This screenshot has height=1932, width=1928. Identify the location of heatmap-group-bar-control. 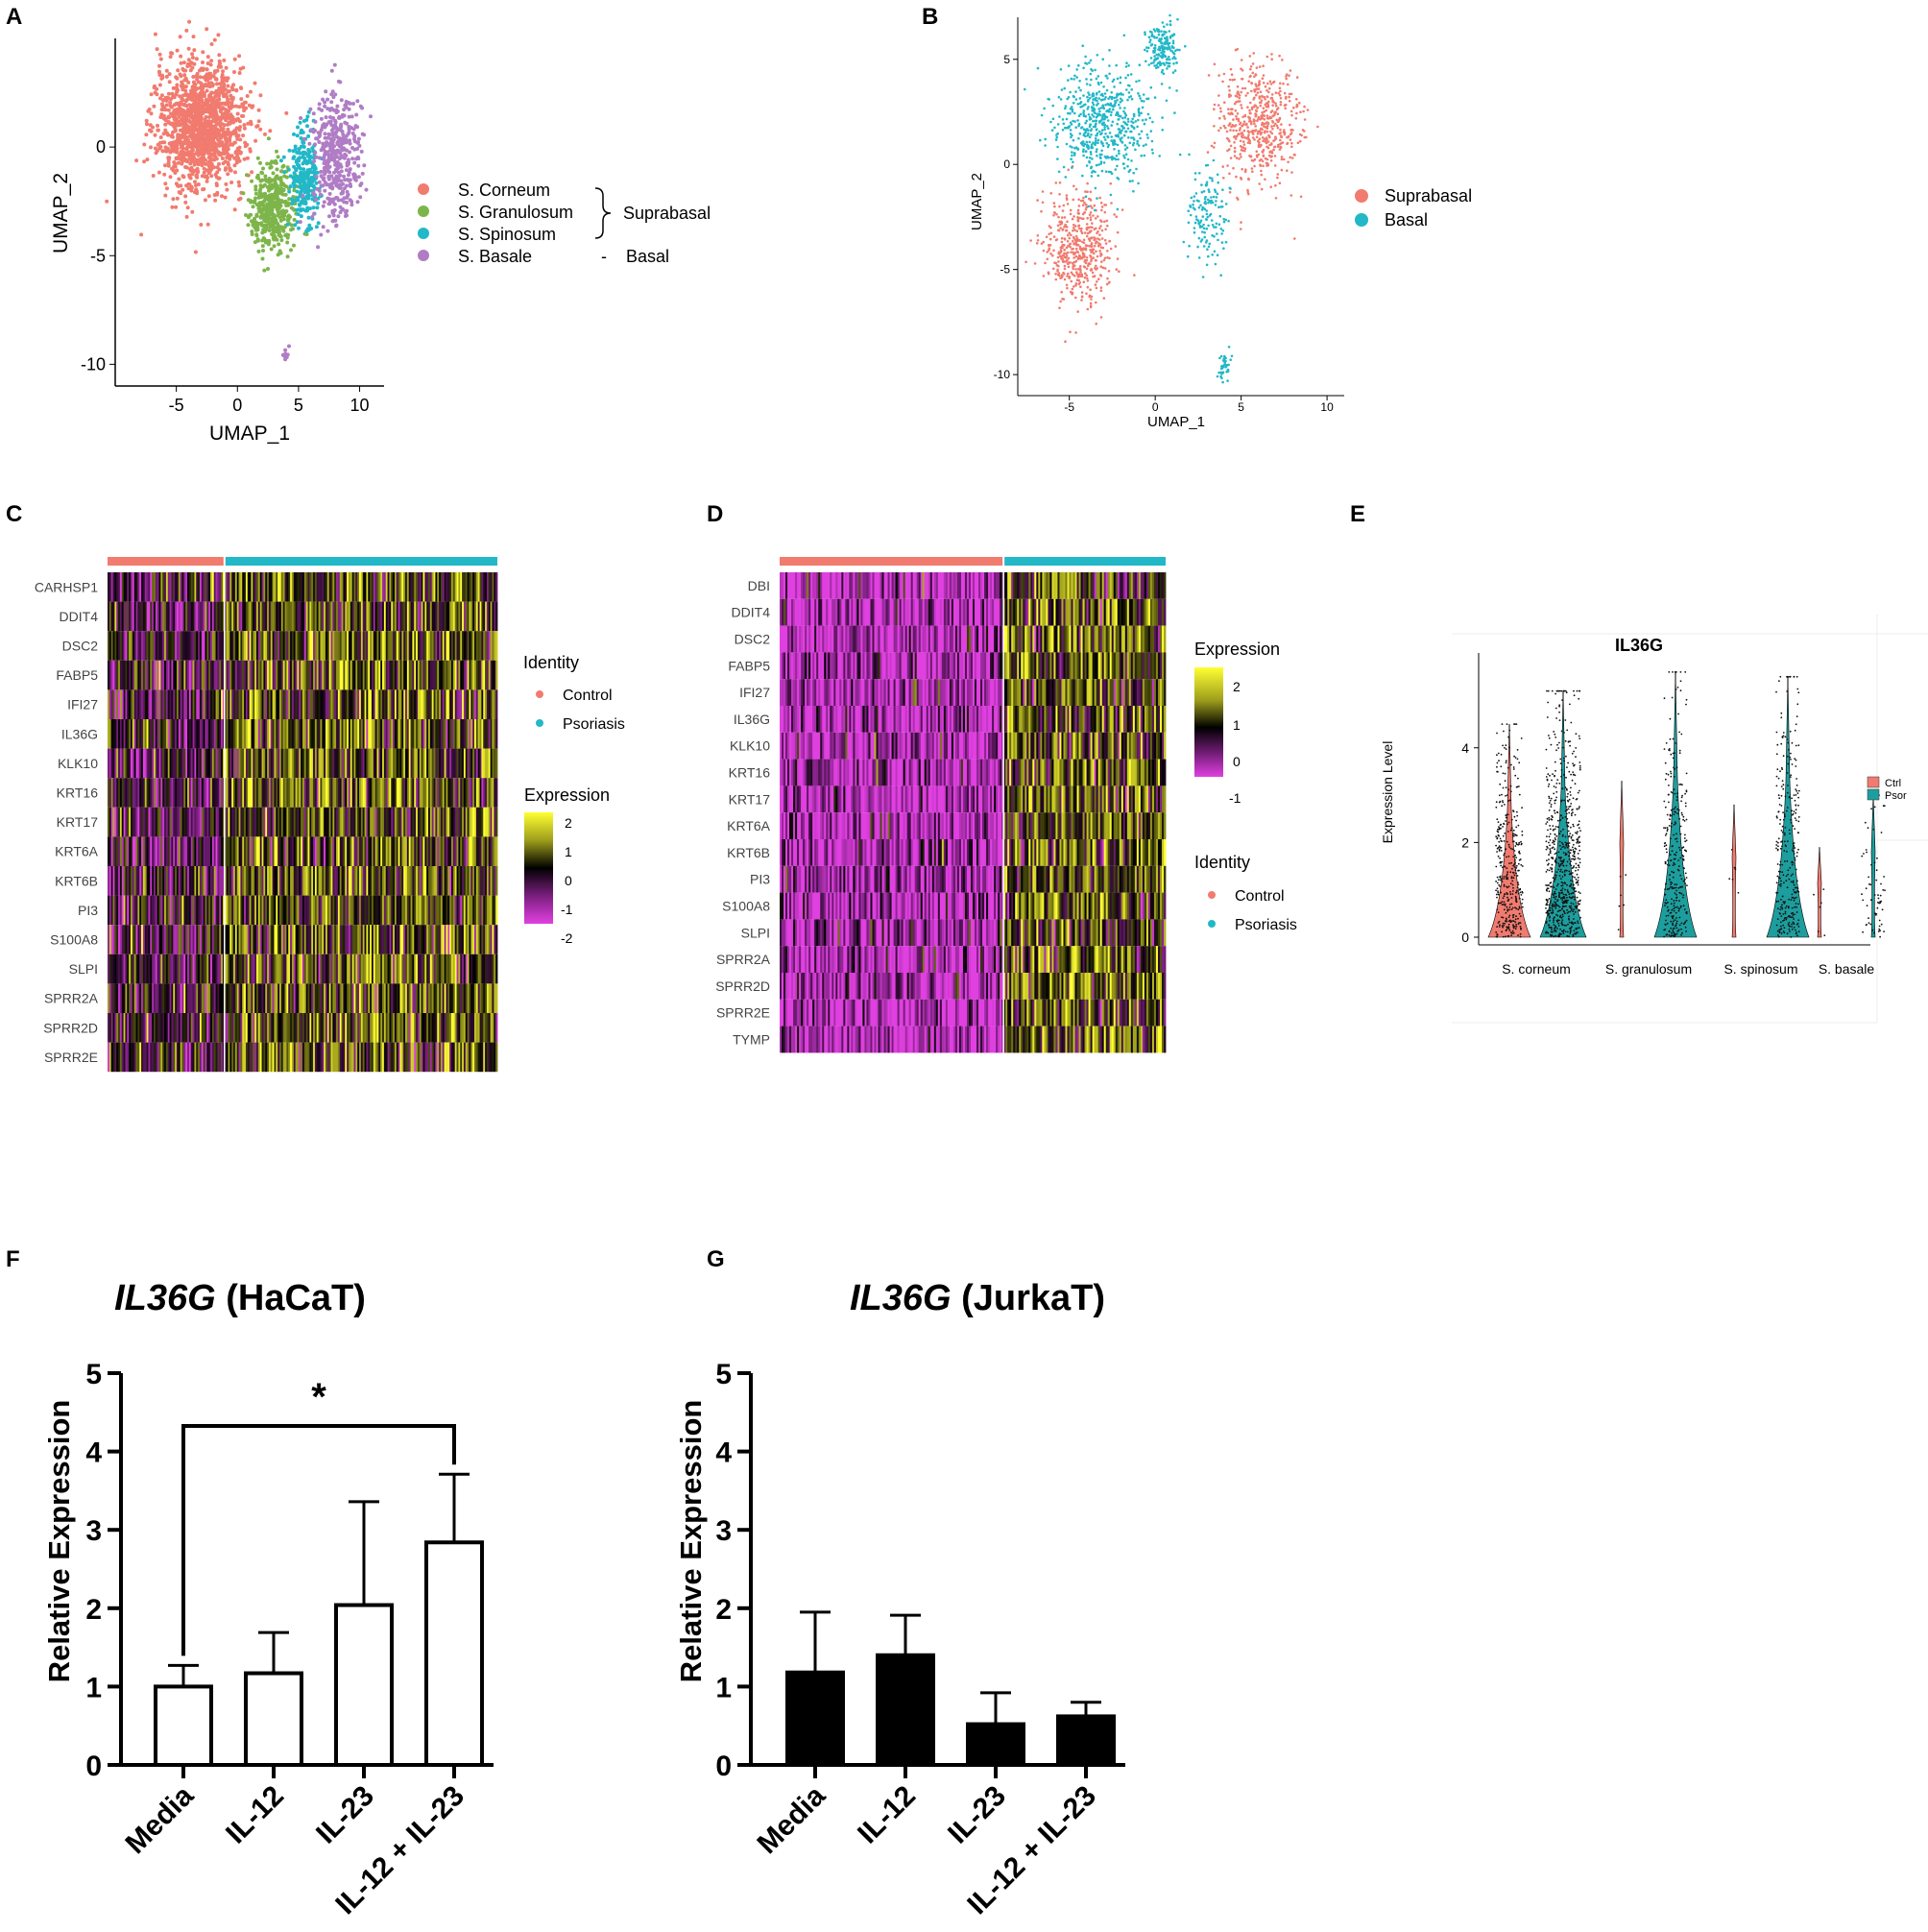
(166, 561).